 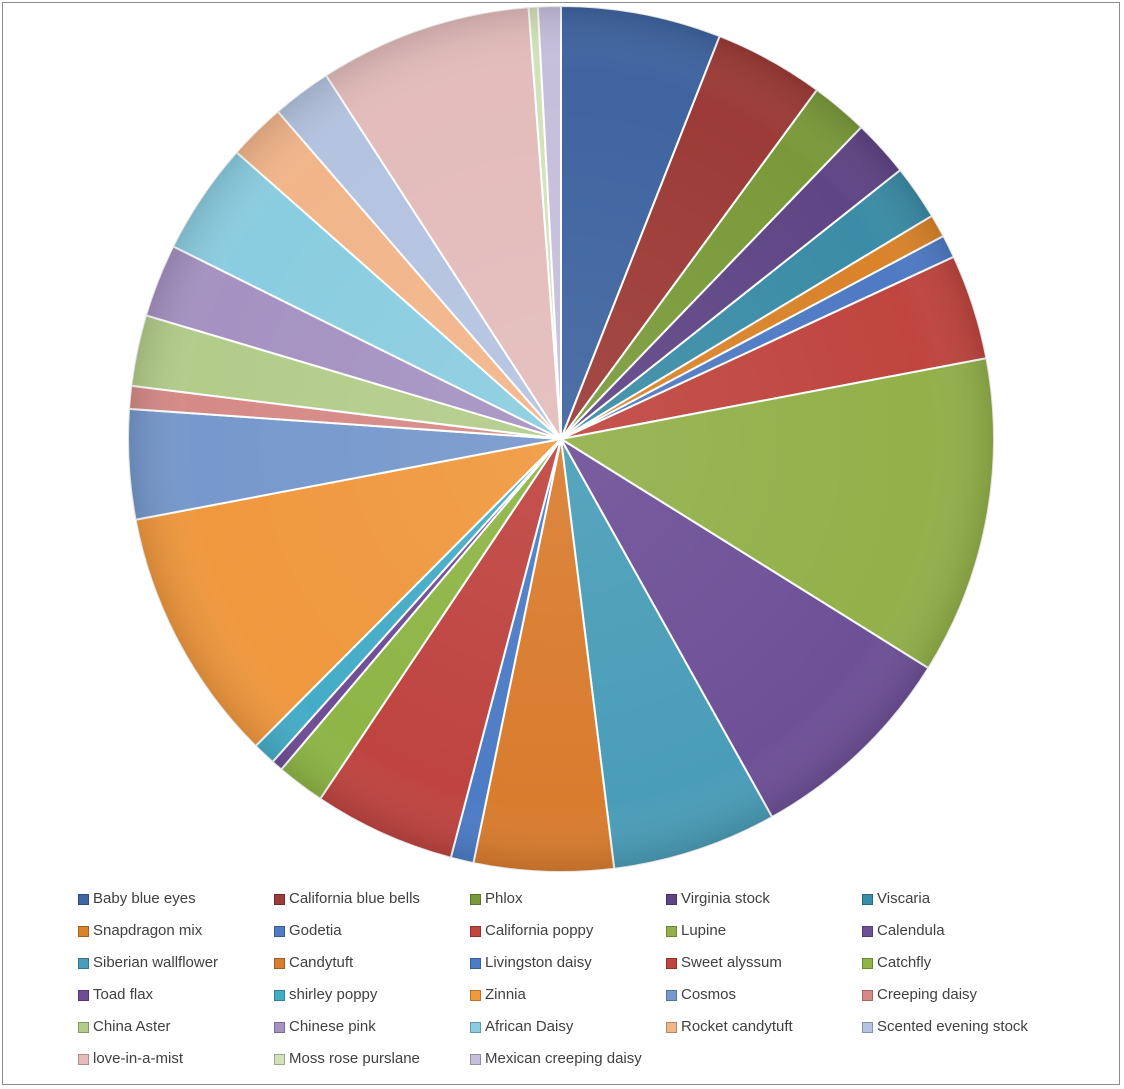 I want to click on legend-item: Mexican creeping daisy, so click(x=568, y=1059).